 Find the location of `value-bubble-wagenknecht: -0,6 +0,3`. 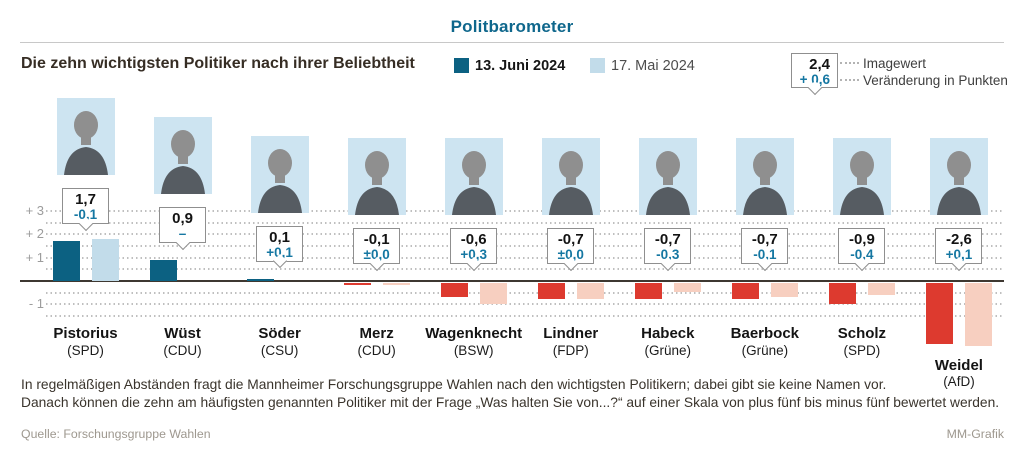

value-bubble-wagenknecht: -0,6 +0,3 is located at coordinates (474, 246).